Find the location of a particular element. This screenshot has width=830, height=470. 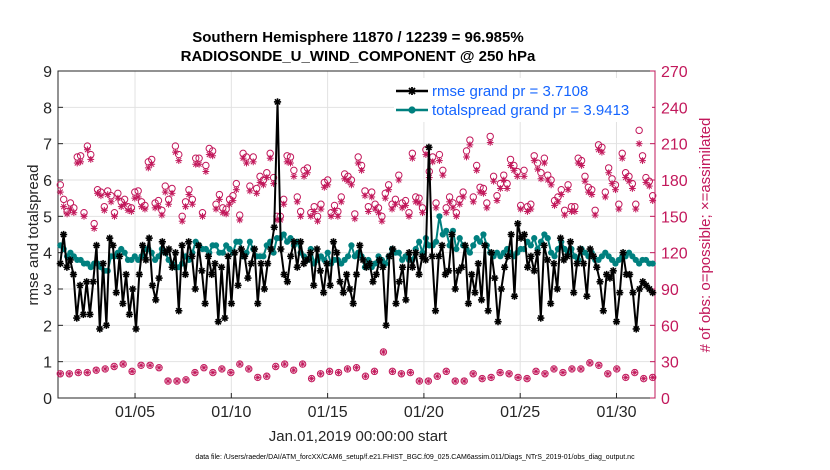

y-tick-label-9: 9 is located at coordinates (47, 72).